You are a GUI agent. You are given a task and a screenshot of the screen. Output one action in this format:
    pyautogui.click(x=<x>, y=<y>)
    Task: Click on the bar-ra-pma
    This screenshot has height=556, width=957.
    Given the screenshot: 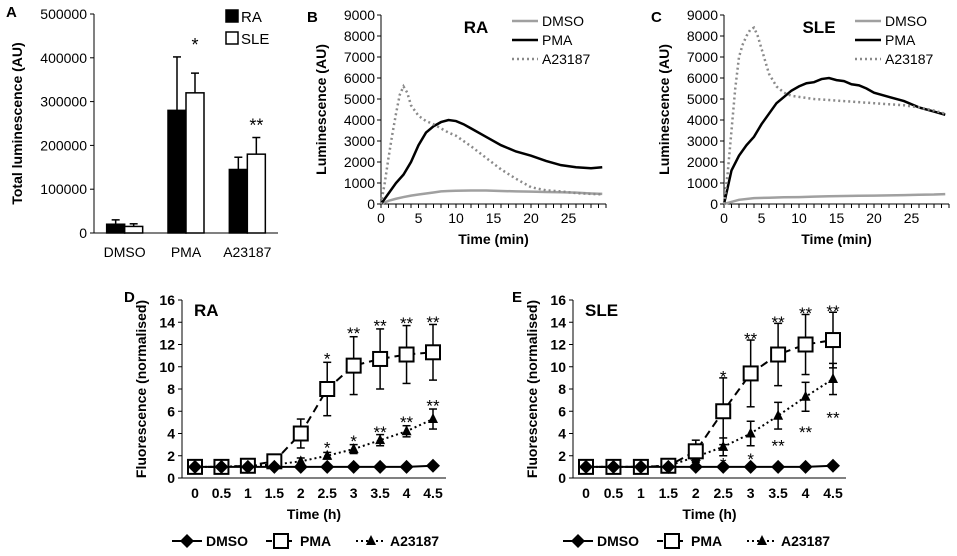 What is the action you would take?
    pyautogui.click(x=177, y=171)
    